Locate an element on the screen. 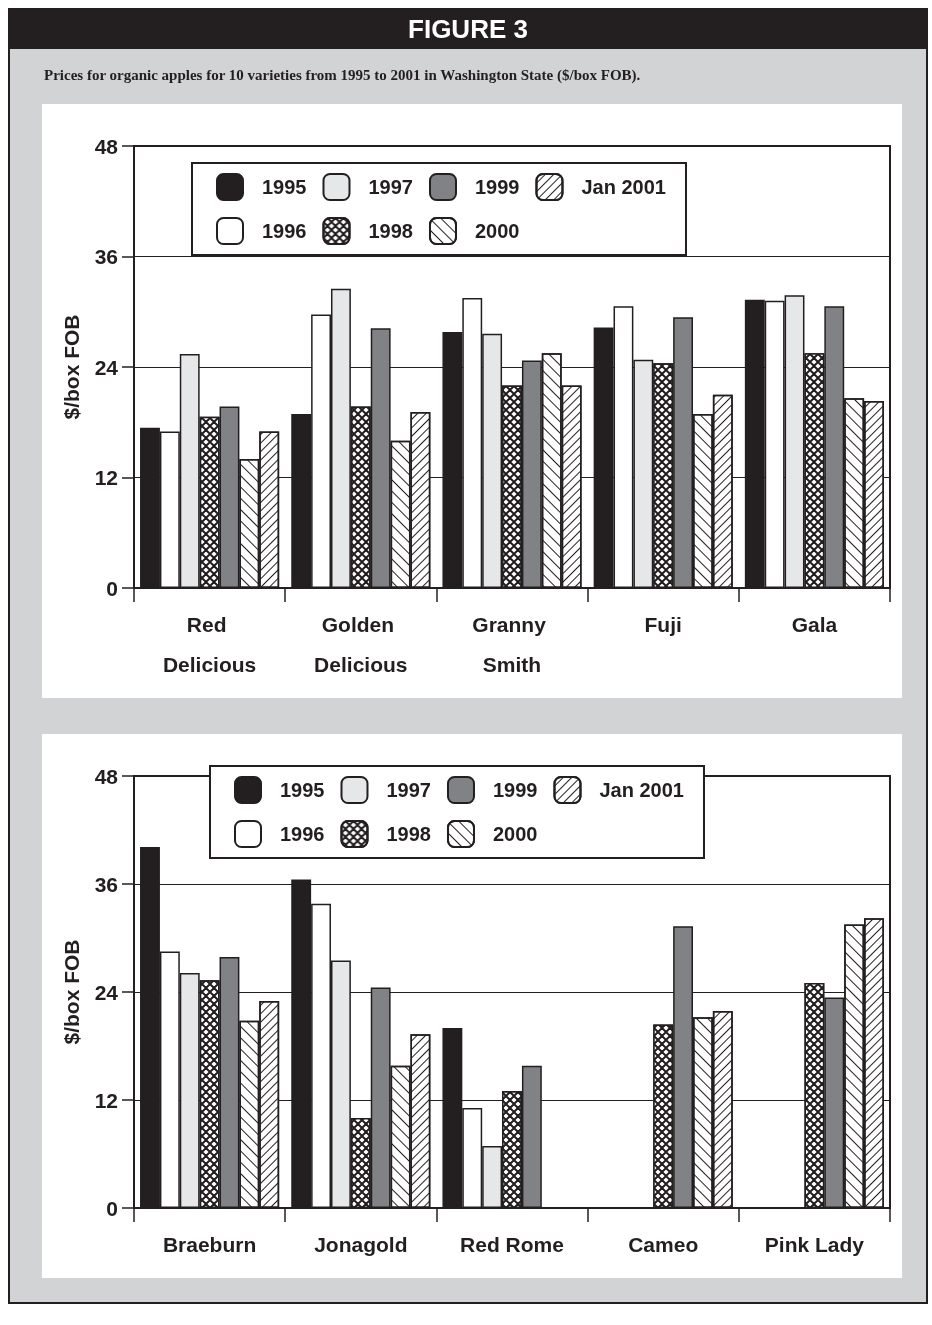  chart-subtitle: Prices for organic apples for 10 varieties from 1995 to 2001 in Washington State ($/box FOB). is located at coordinates (342, 75).